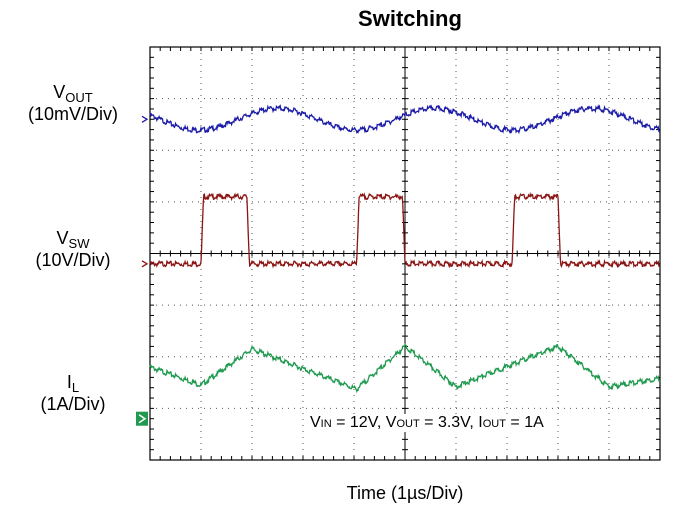 Image resolution: width=674 pixels, height=505 pixels. What do you see at coordinates (405, 119) in the screenshot?
I see `trace-vout` at bounding box center [405, 119].